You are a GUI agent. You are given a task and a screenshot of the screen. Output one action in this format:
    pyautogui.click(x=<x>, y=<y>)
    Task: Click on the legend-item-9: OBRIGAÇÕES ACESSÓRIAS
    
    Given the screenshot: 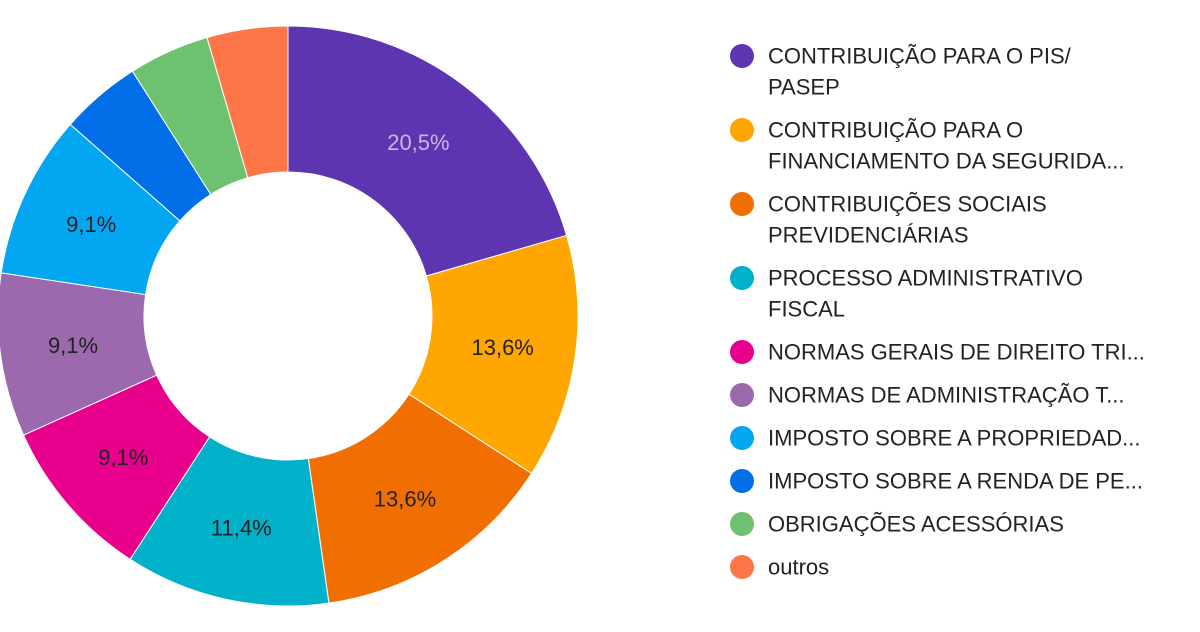 What is the action you would take?
    pyautogui.click(x=897, y=524)
    